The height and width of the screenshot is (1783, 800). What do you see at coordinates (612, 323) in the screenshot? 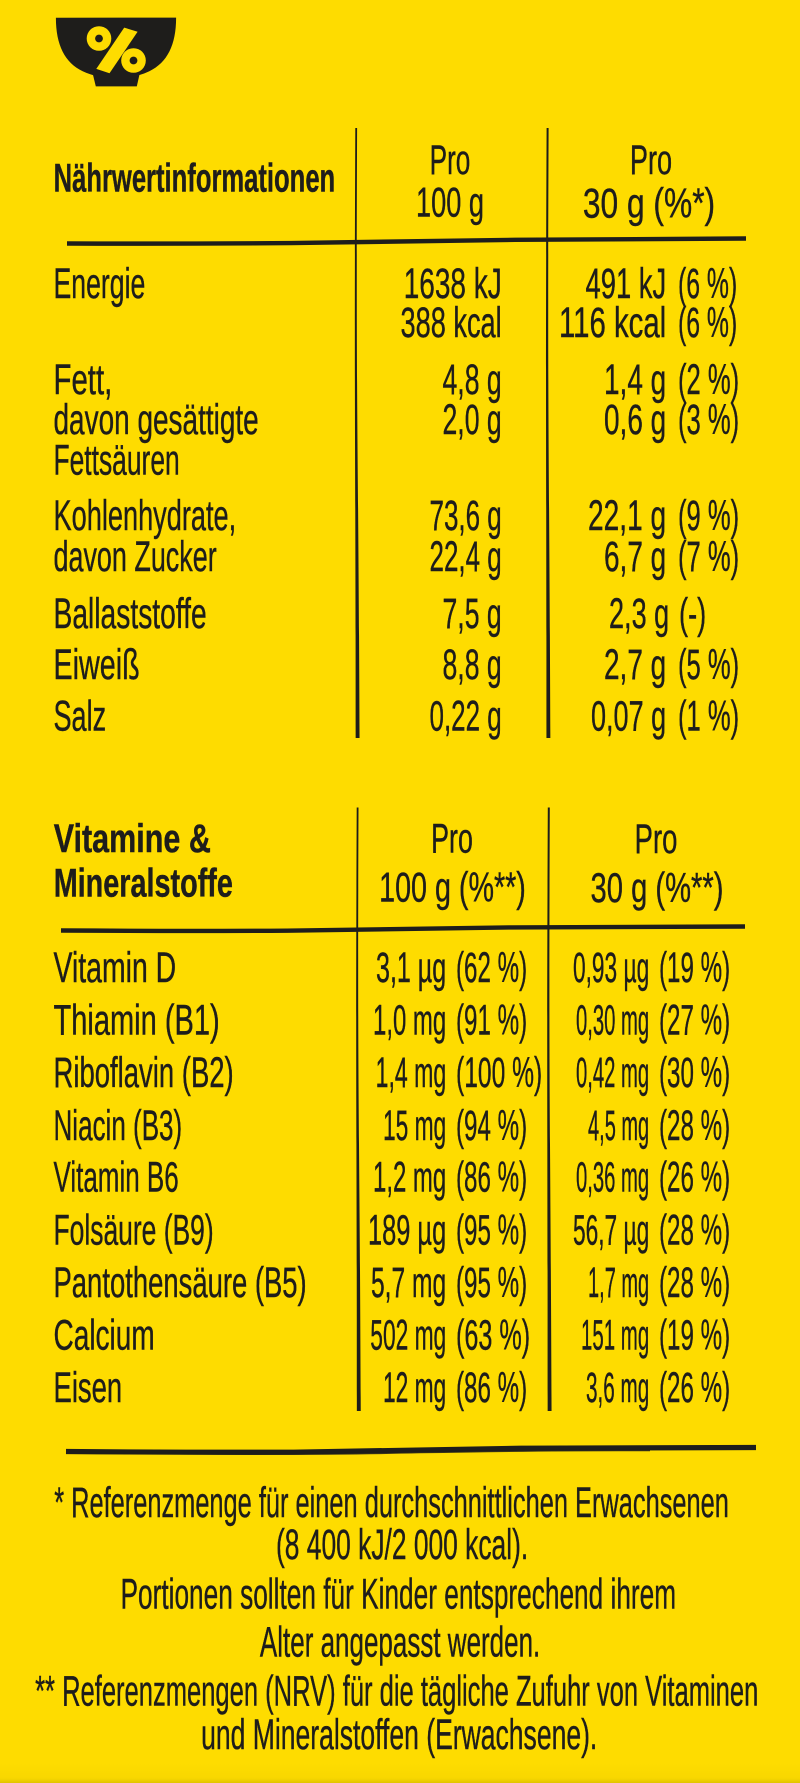
I see `svg-text: 116 kcal` at bounding box center [612, 323].